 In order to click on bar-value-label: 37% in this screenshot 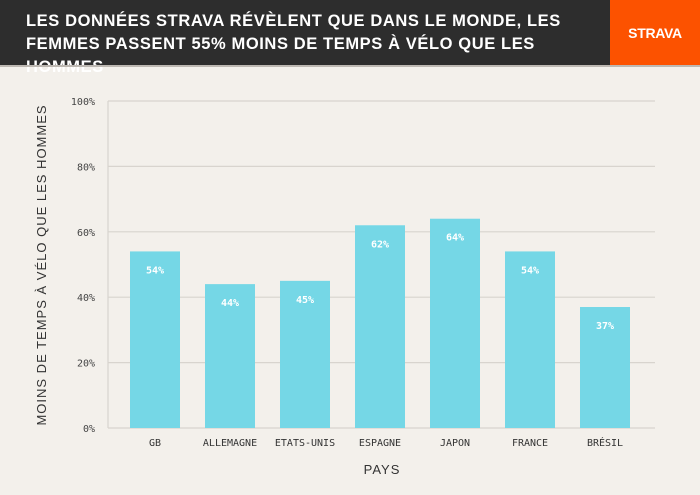, I will do `click(605, 326)`.